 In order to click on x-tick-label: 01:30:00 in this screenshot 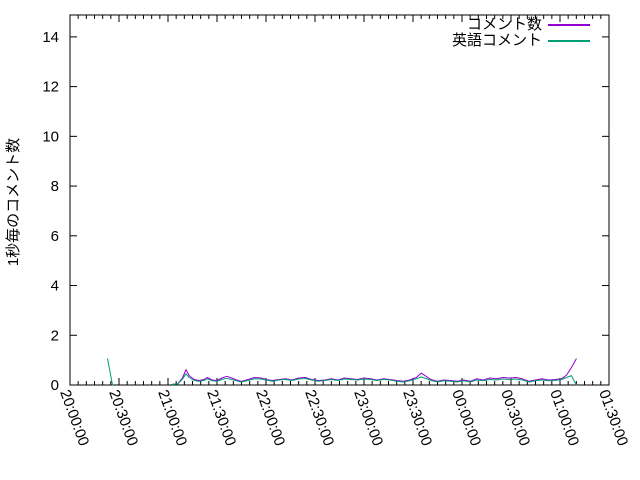, I will do `click(613, 418)`.